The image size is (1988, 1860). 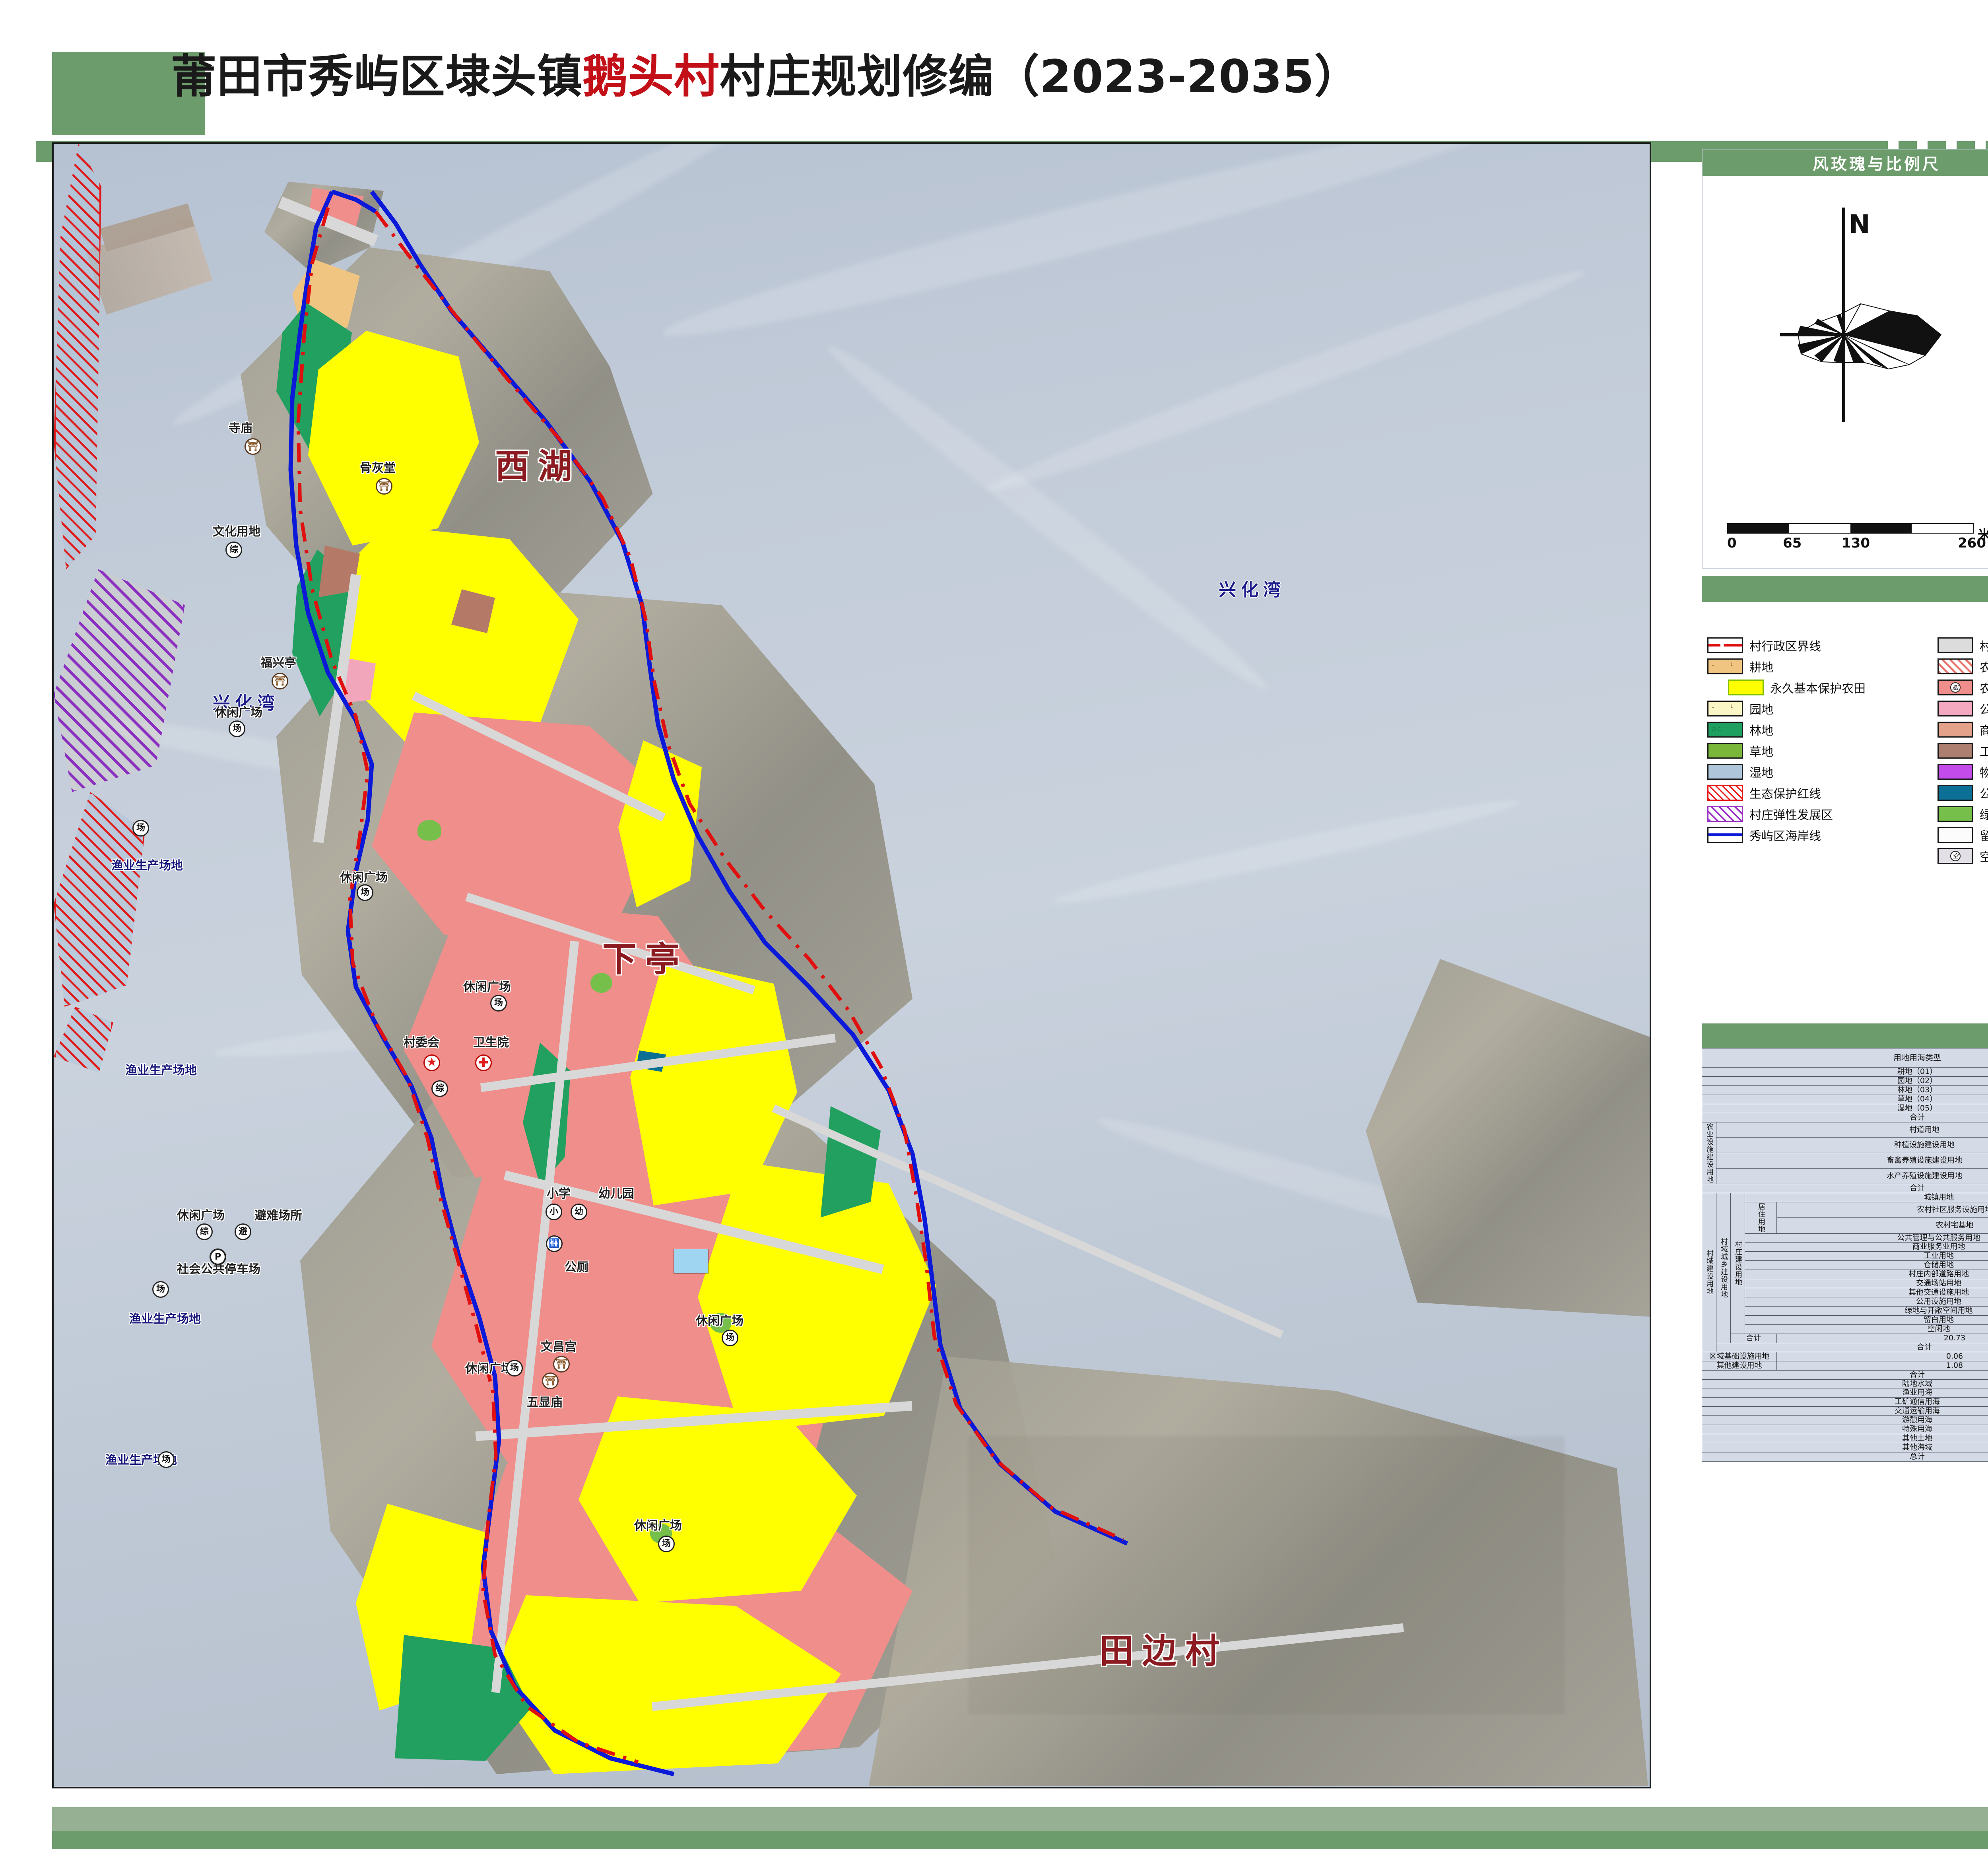 What do you see at coordinates (1822, 708) in the screenshot?
I see `legend-item: 园地` at bounding box center [1822, 708].